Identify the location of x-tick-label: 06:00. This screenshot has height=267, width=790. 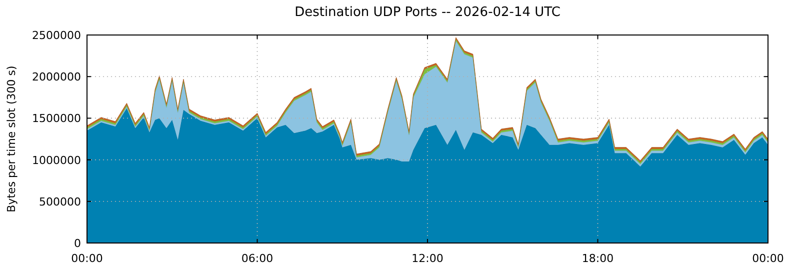
(257, 258).